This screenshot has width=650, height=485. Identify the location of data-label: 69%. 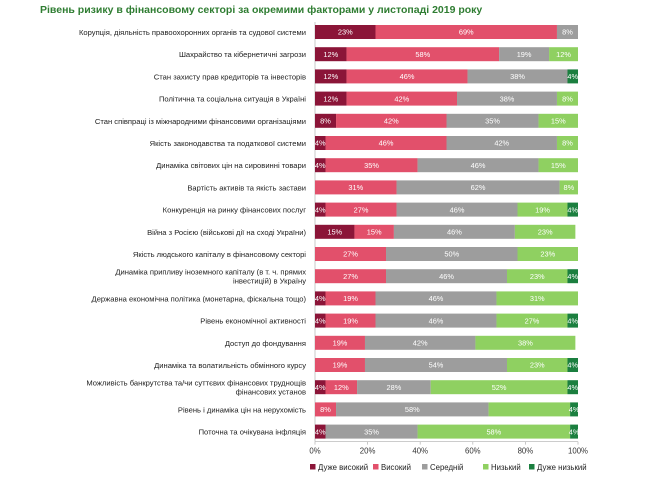
(466, 32).